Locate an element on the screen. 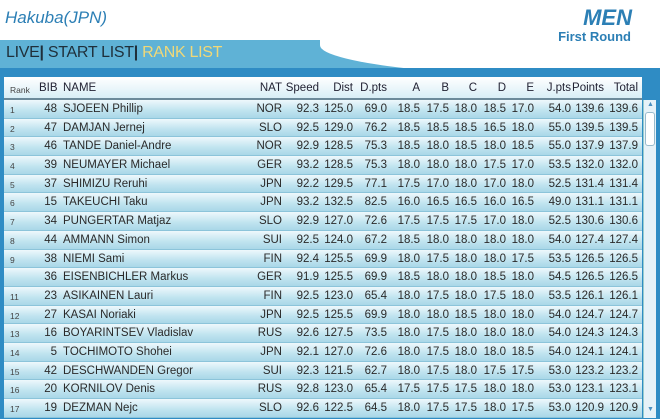  scroll-down-icon: ▼ is located at coordinates (650, 409).